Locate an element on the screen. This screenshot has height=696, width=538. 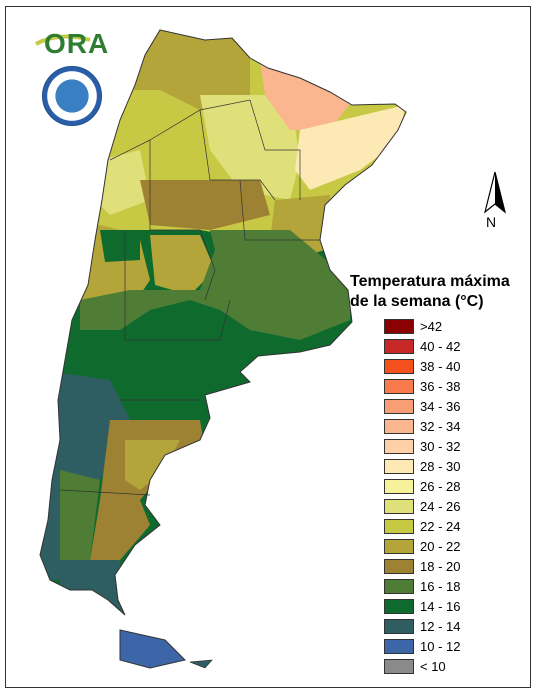
legend-item: 12 - 14 is located at coordinates (422, 626).